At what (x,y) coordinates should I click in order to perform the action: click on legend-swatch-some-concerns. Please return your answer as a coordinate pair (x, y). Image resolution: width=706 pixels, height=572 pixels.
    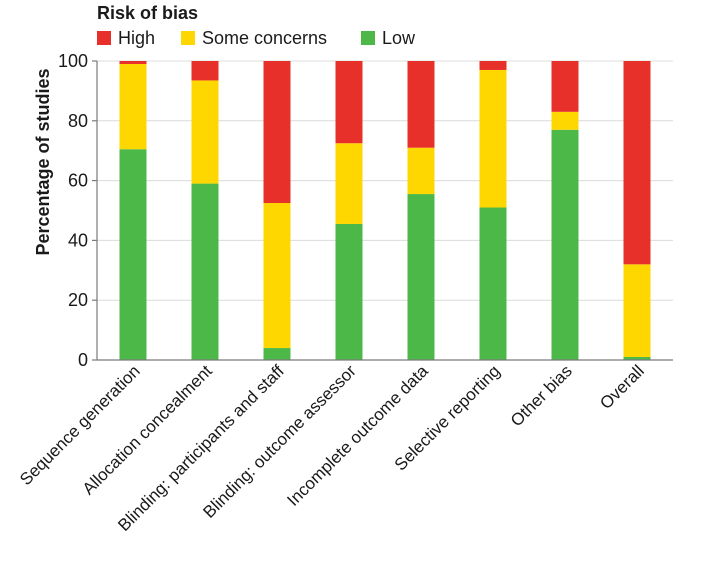
    Looking at the image, I should click on (188, 38).